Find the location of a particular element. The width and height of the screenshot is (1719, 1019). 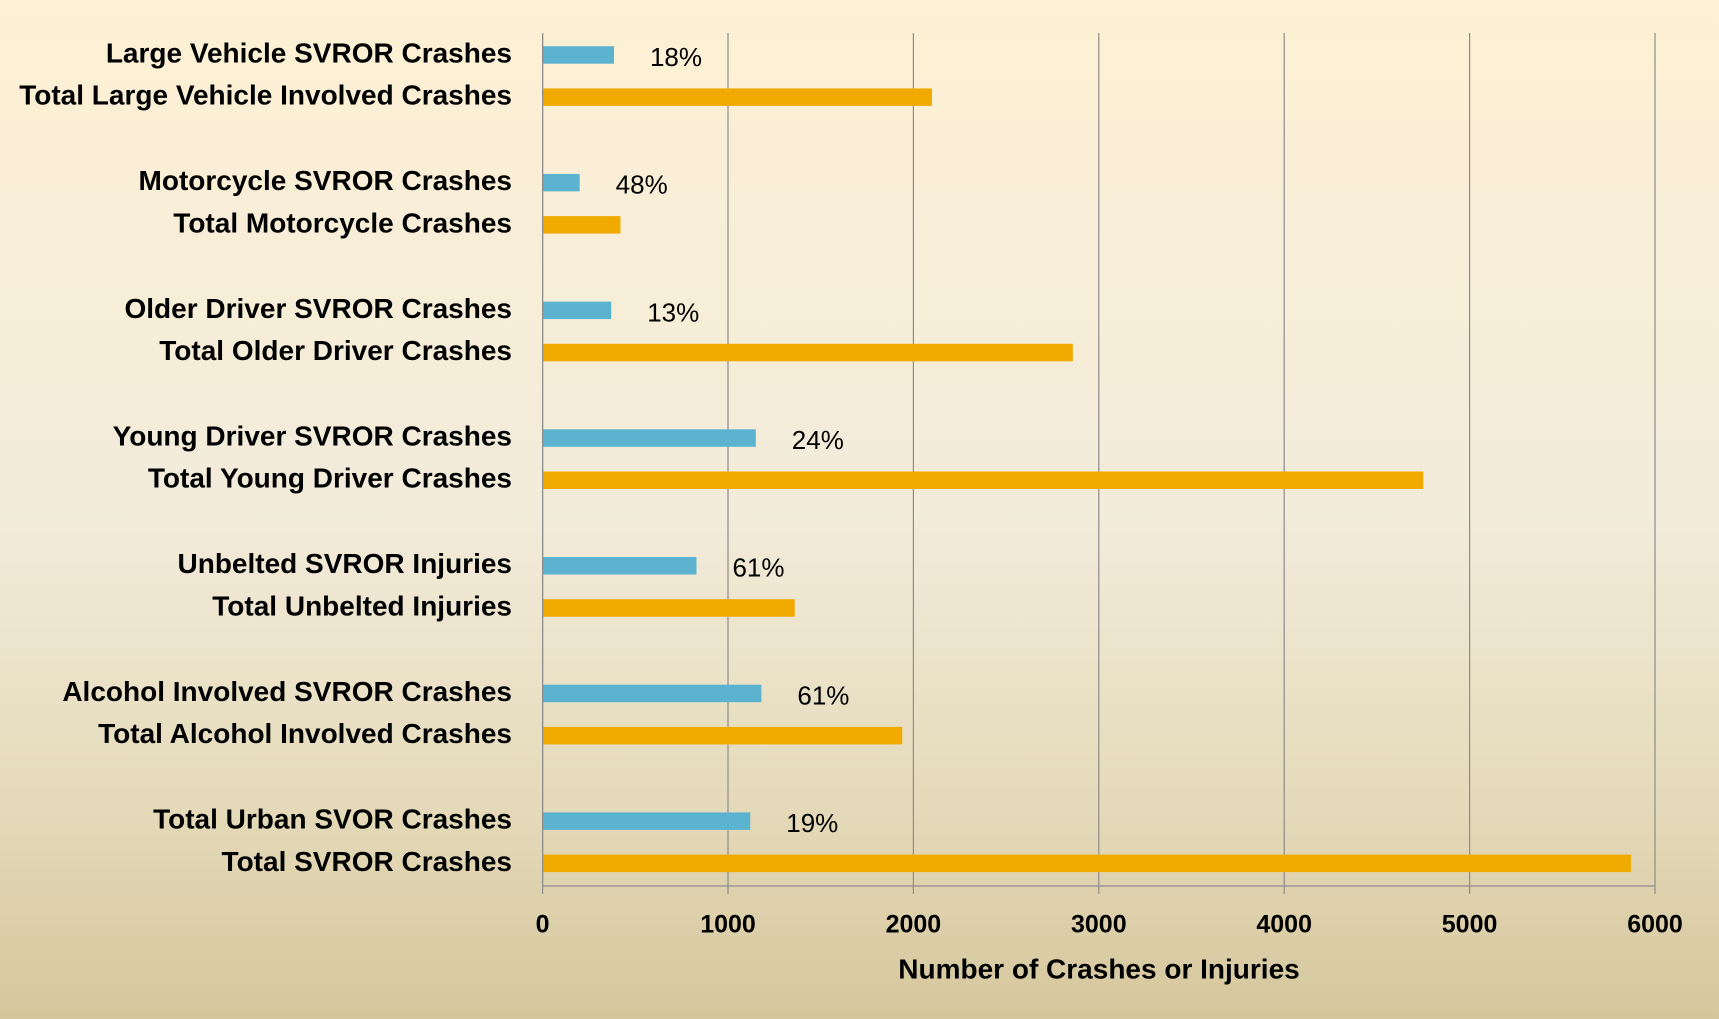

y-tick-label: Total Large Vehicle Involved Crashes is located at coordinates (265, 95).